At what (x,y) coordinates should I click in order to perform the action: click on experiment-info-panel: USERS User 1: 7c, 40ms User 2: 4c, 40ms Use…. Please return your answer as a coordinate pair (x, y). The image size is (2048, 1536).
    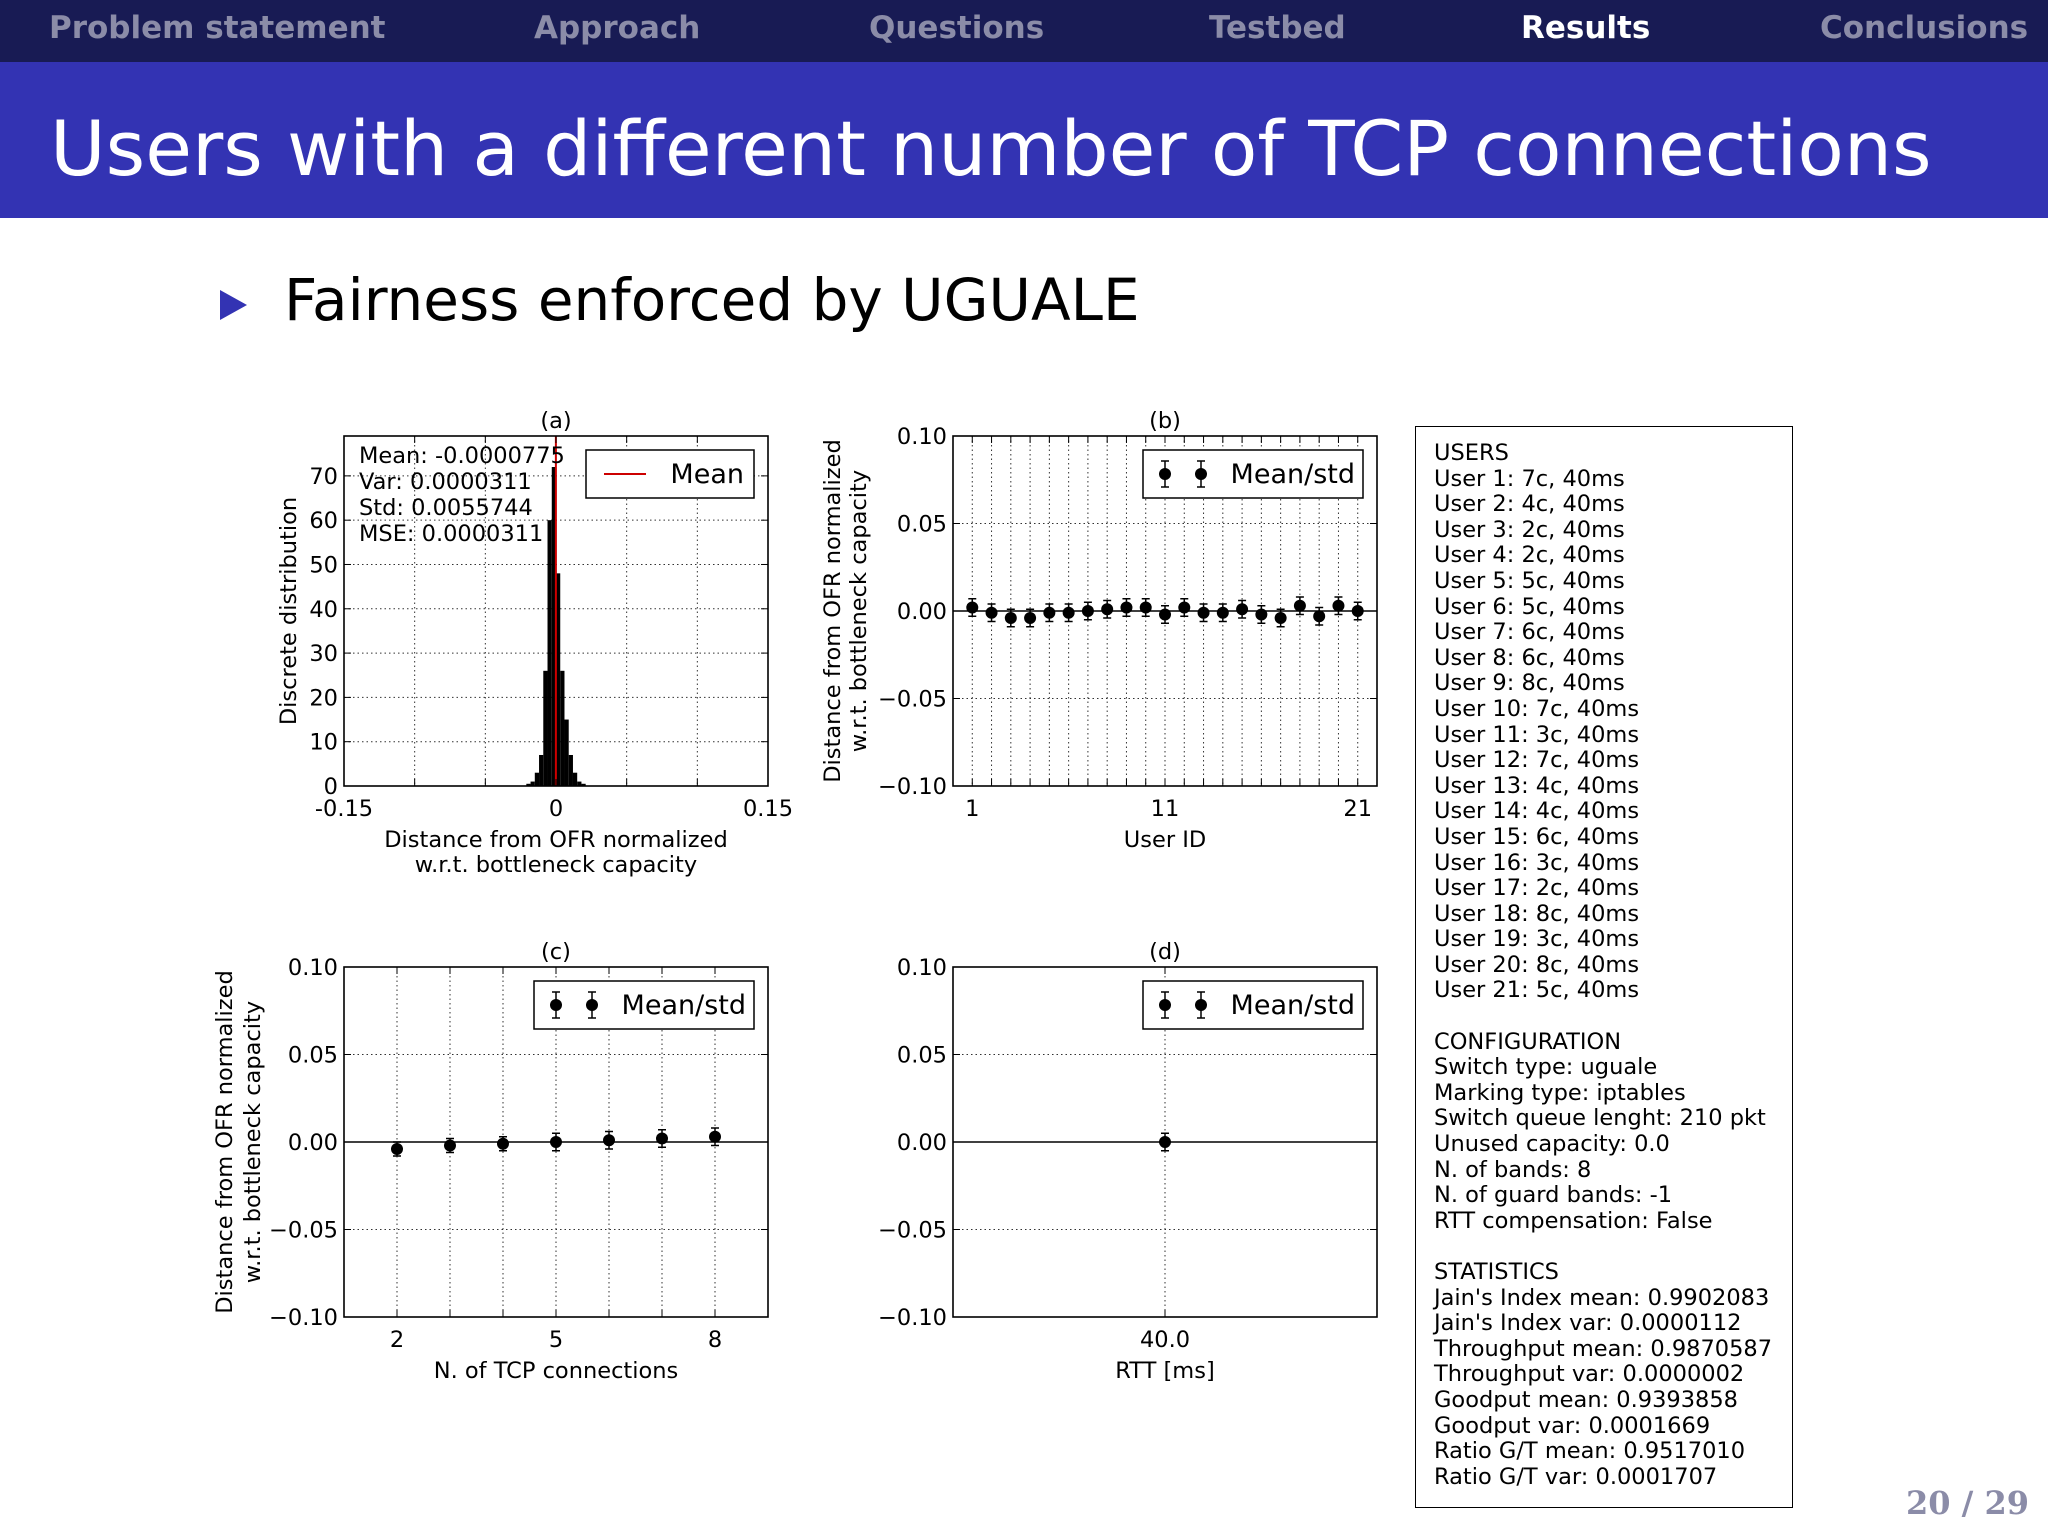
    Looking at the image, I should click on (1604, 967).